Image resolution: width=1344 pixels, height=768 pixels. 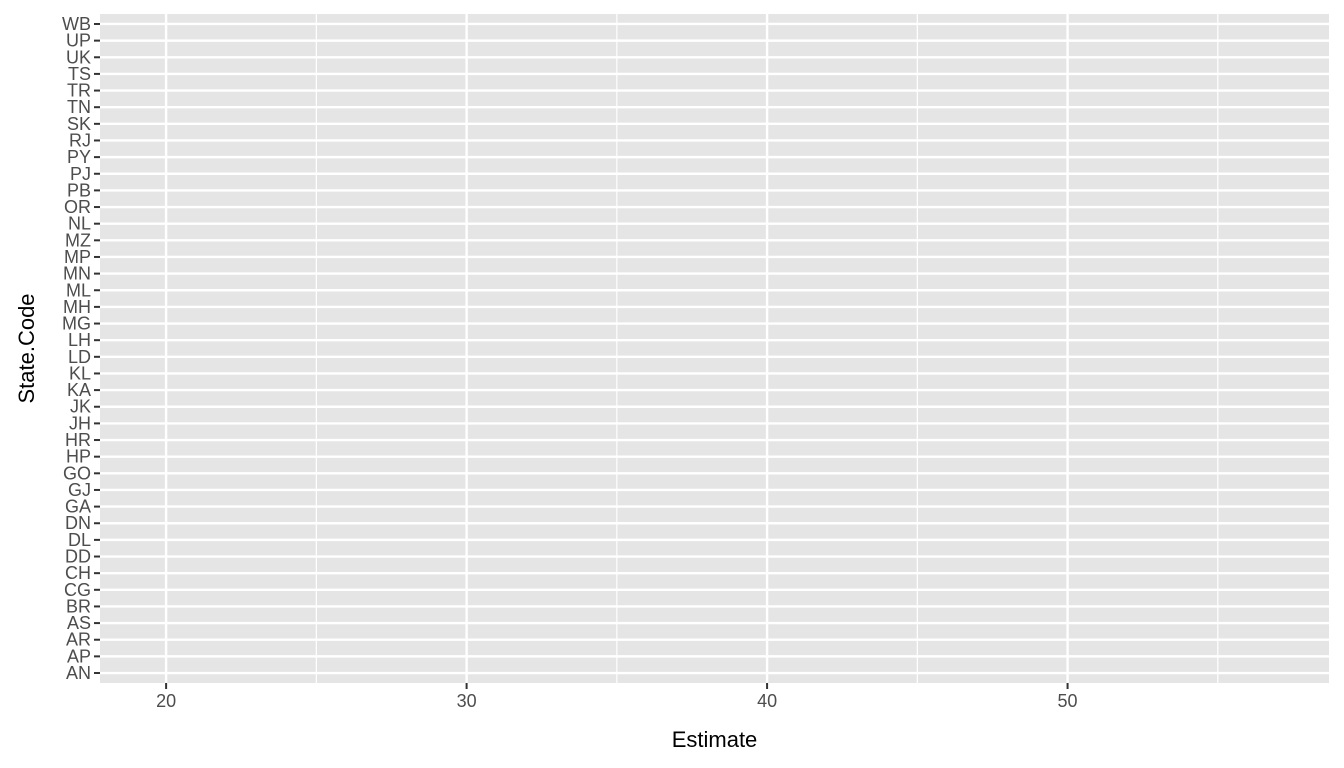 What do you see at coordinates (78, 57) in the screenshot?
I see `y-tick-label: UK` at bounding box center [78, 57].